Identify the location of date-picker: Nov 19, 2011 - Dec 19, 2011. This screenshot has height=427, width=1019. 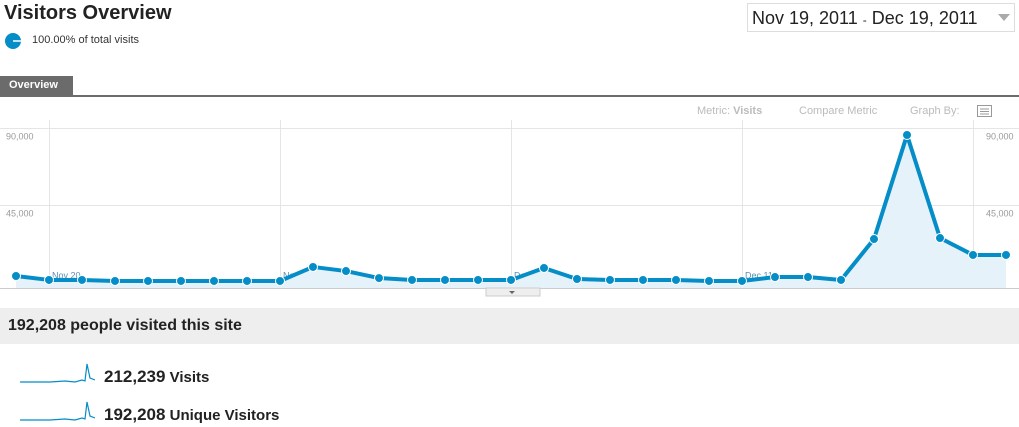
(881, 17).